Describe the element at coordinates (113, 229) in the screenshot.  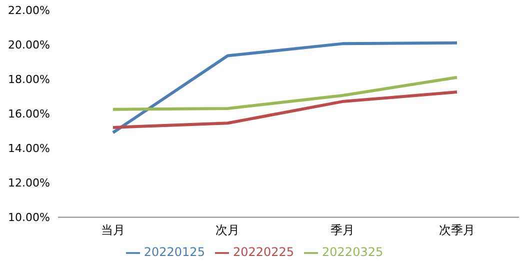
I see `x-tick-label: 当月` at that location.